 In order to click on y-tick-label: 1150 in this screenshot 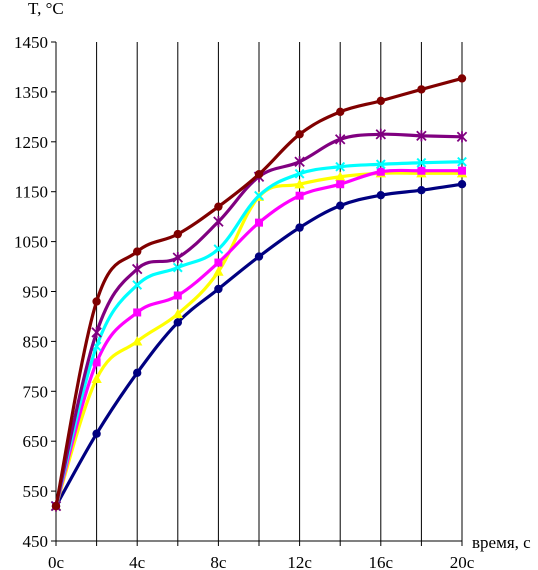, I will do `click(31, 192)`.